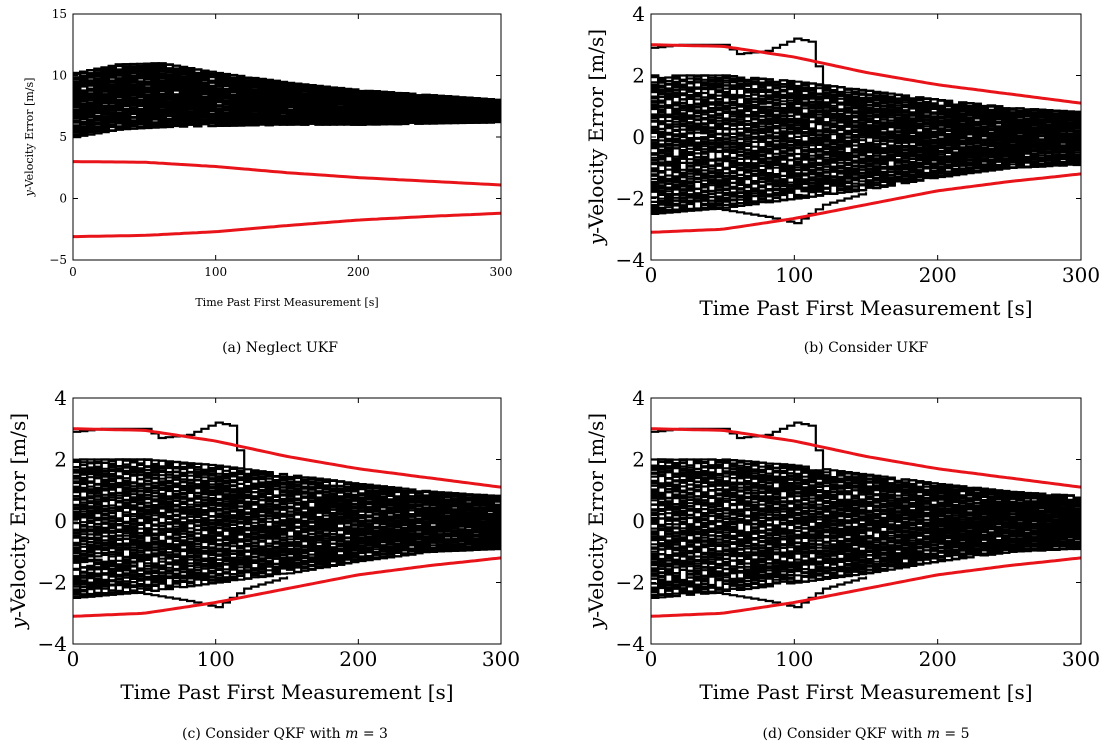 The height and width of the screenshot is (749, 1107). I want to click on panel-caption: (a) Neglect UKF, so click(280, 348).